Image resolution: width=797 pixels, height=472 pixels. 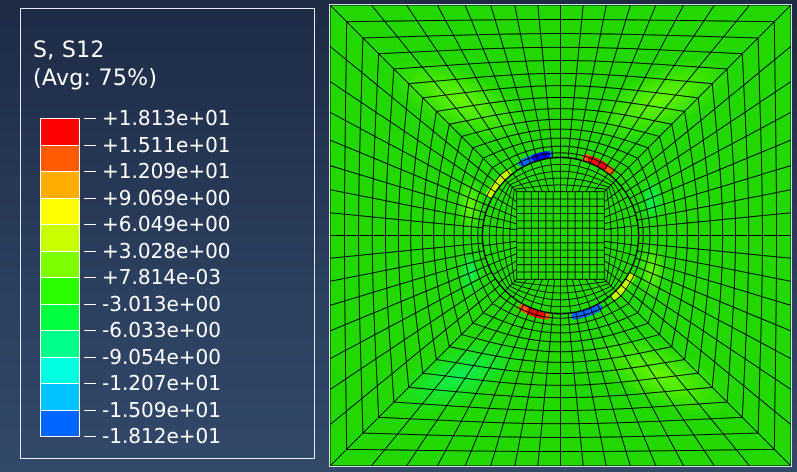 I want to click on mesh-core-lines, so click(x=560, y=235).